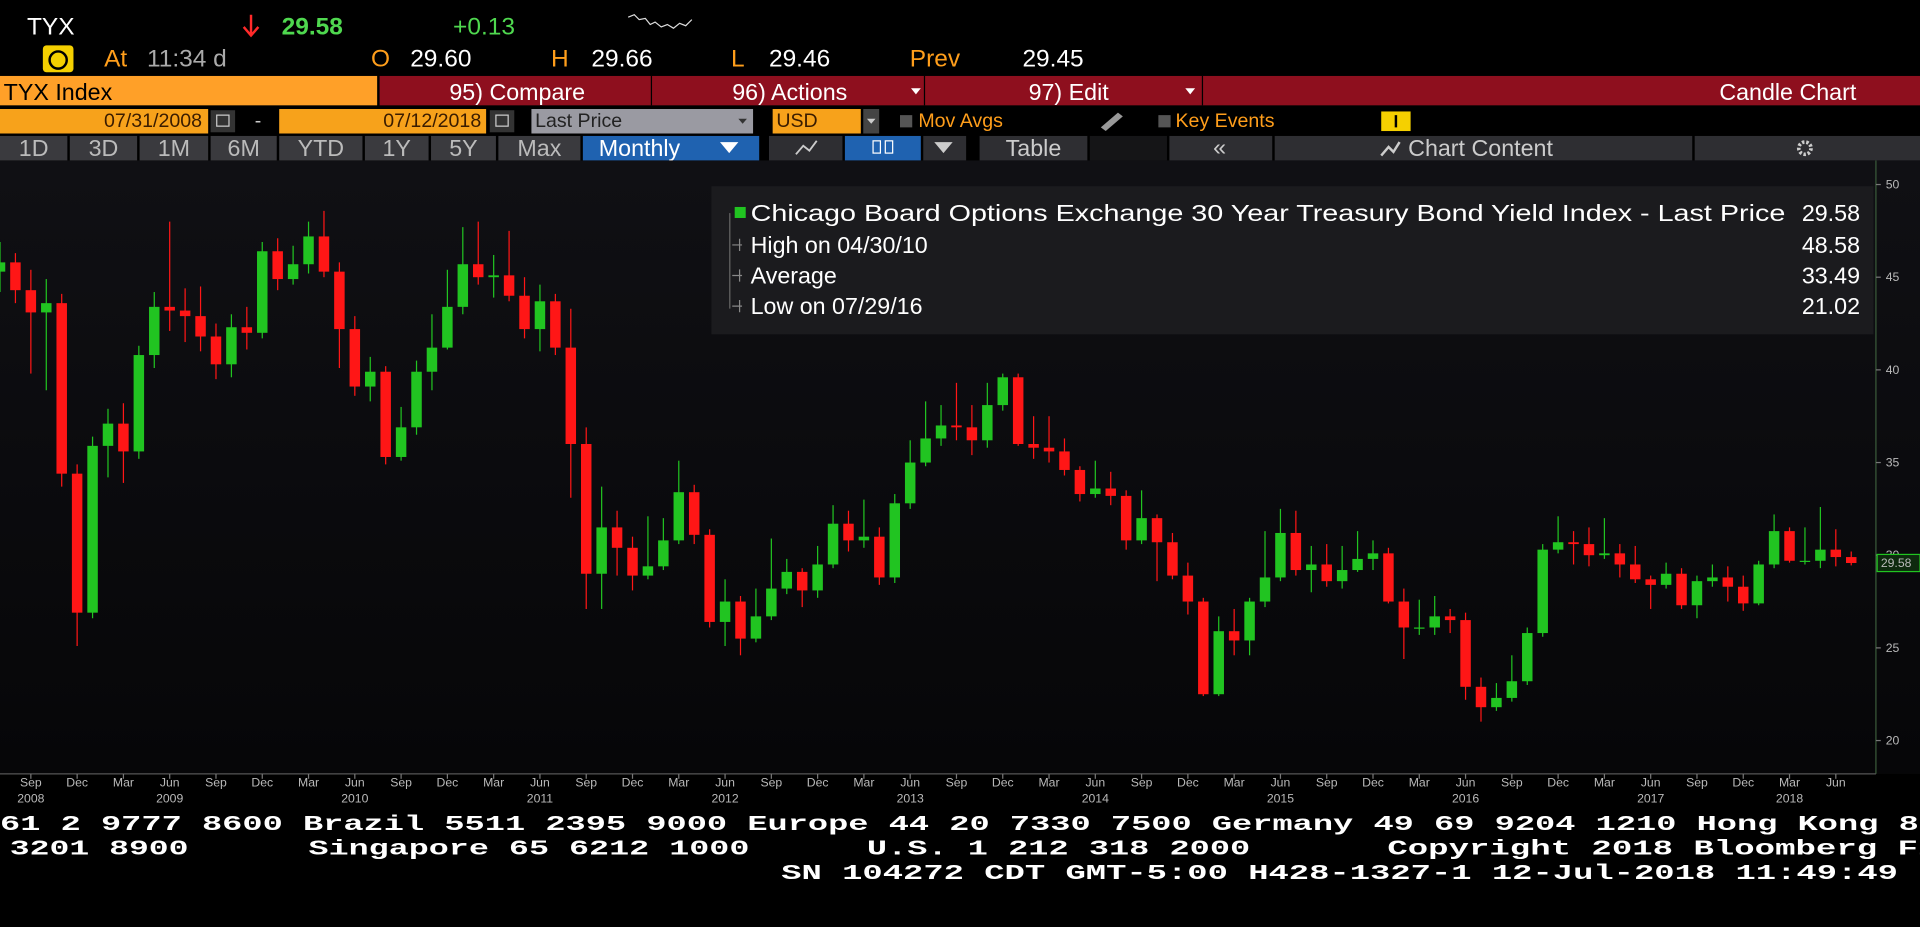  Describe the element at coordinates (796, 121) in the screenshot. I see `currency: USD` at that location.